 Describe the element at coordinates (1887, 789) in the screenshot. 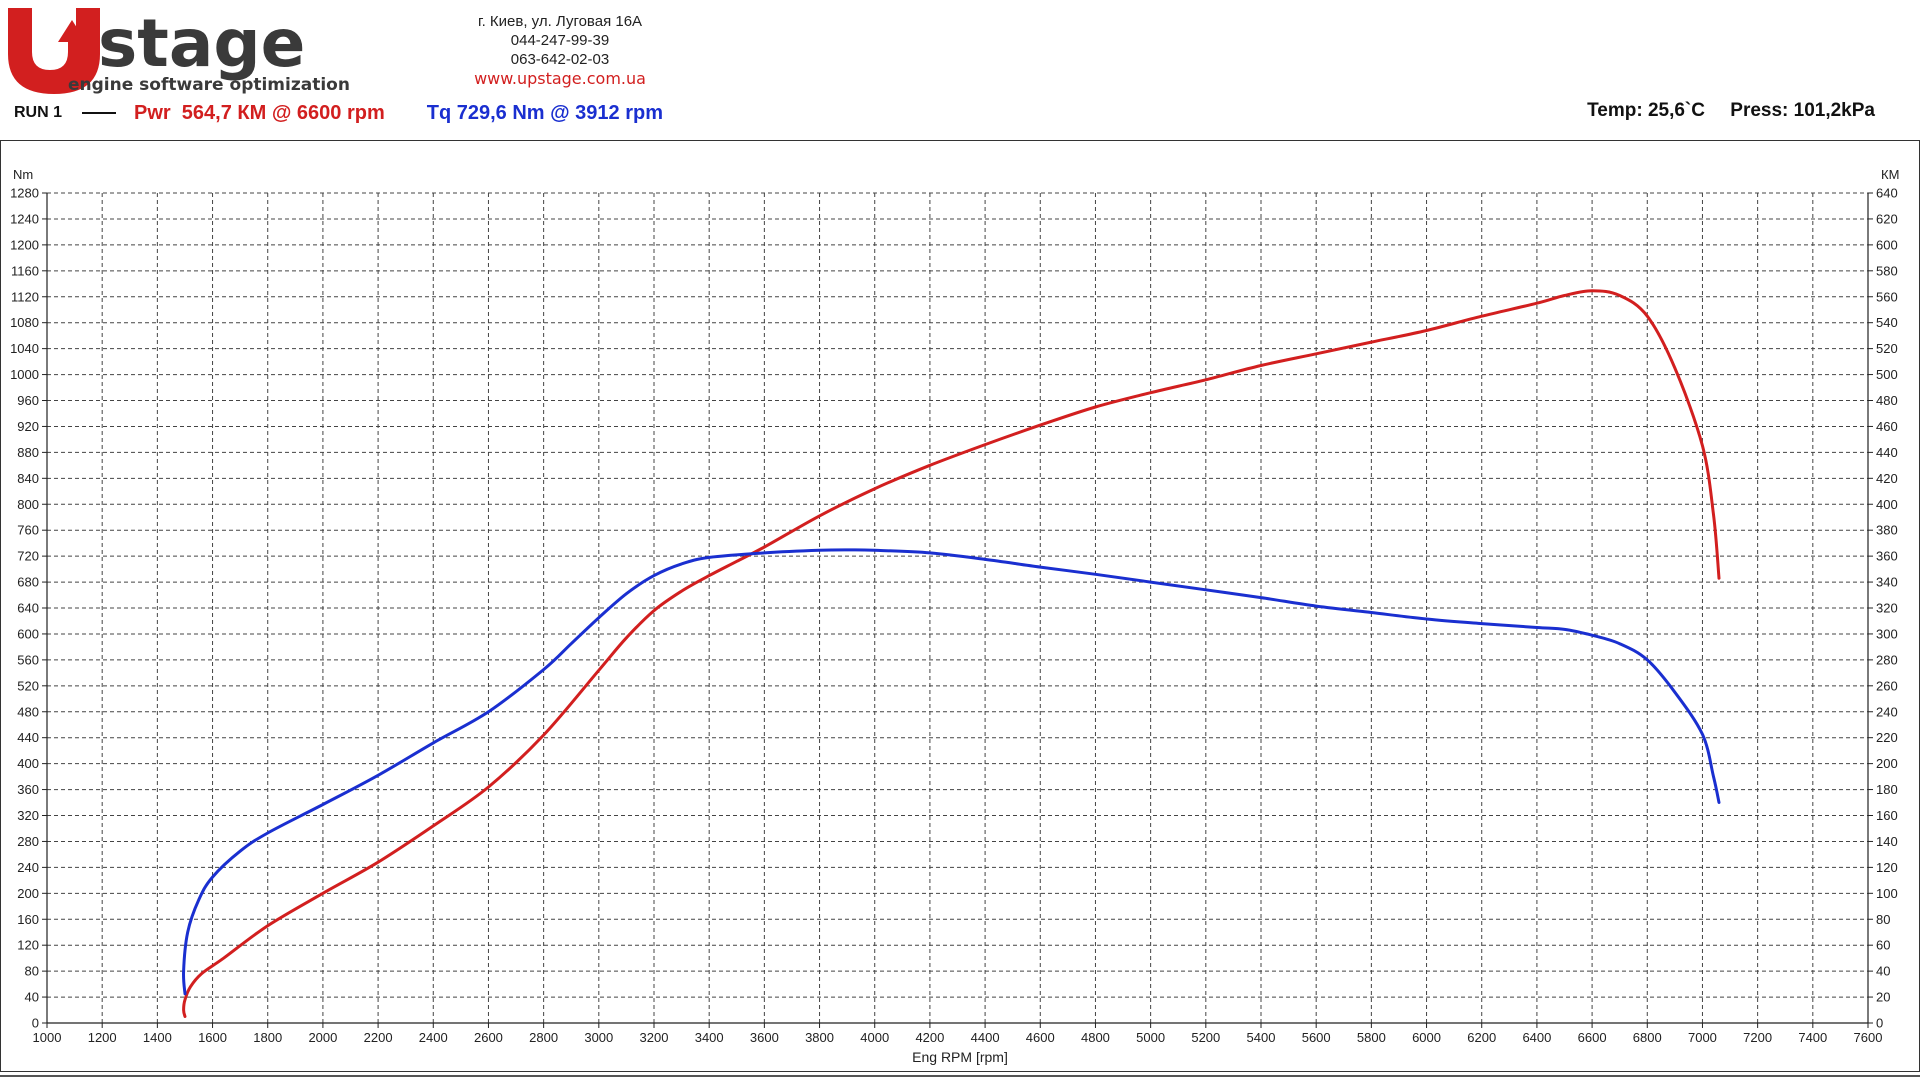

I see `y-right-tick-label: 180` at that location.